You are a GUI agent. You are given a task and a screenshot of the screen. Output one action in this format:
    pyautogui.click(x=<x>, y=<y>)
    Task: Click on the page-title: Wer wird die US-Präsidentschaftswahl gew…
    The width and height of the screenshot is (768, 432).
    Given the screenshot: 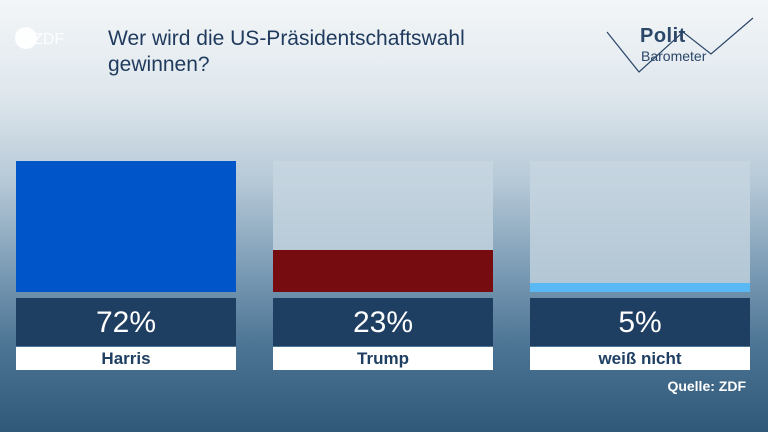 What is the action you would take?
    pyautogui.click(x=286, y=51)
    